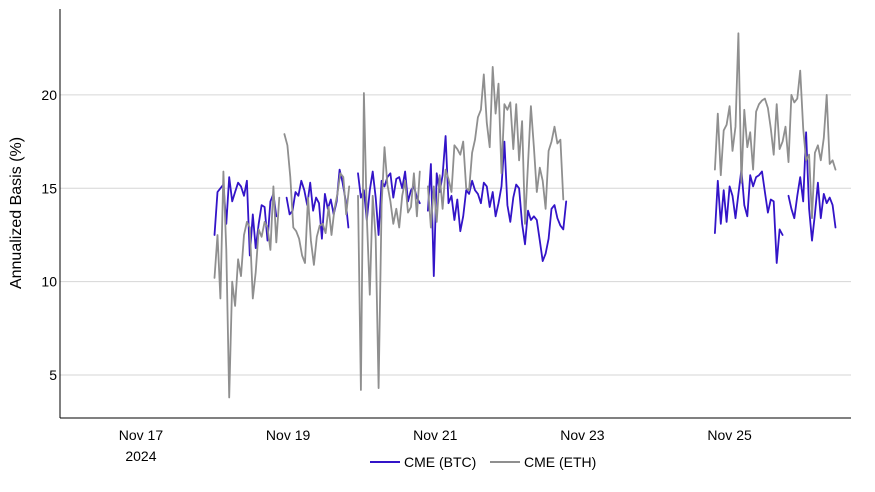  What do you see at coordinates (49, 235) in the screenshot?
I see `y-tick-labels: 5 10 15 20` at bounding box center [49, 235].